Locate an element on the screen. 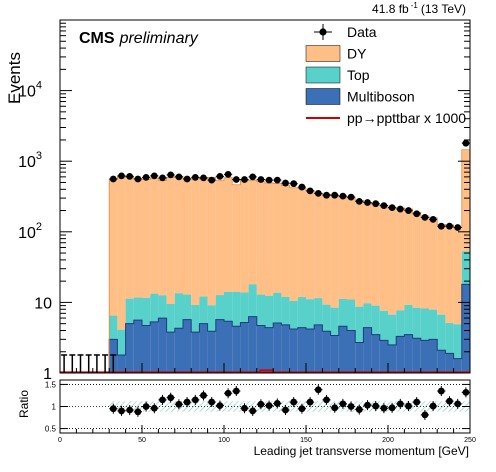 This screenshot has height=472, width=496. x-axis-title: Leading jet transverse momentum [GeV] is located at coordinates (361, 451).